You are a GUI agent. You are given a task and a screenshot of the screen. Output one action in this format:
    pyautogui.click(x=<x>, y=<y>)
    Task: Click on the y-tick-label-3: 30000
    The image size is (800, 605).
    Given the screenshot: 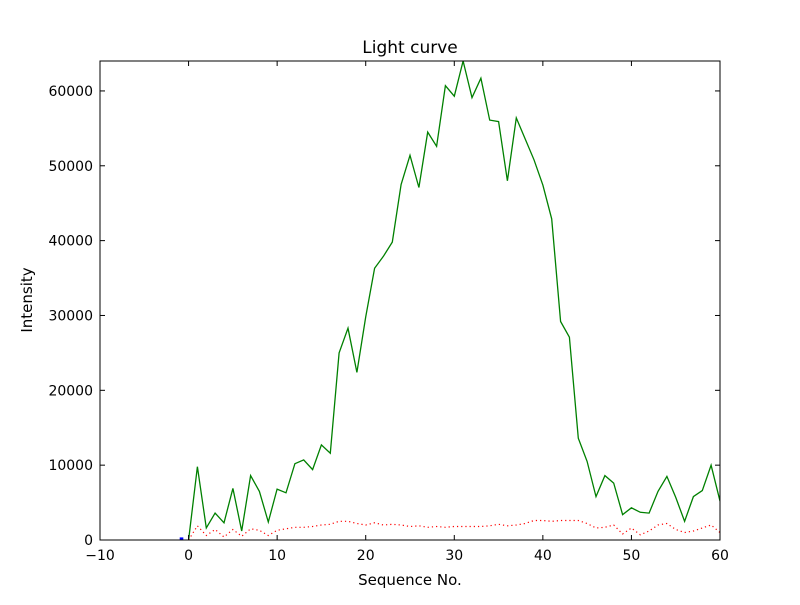 What is the action you would take?
    pyautogui.click(x=70, y=316)
    